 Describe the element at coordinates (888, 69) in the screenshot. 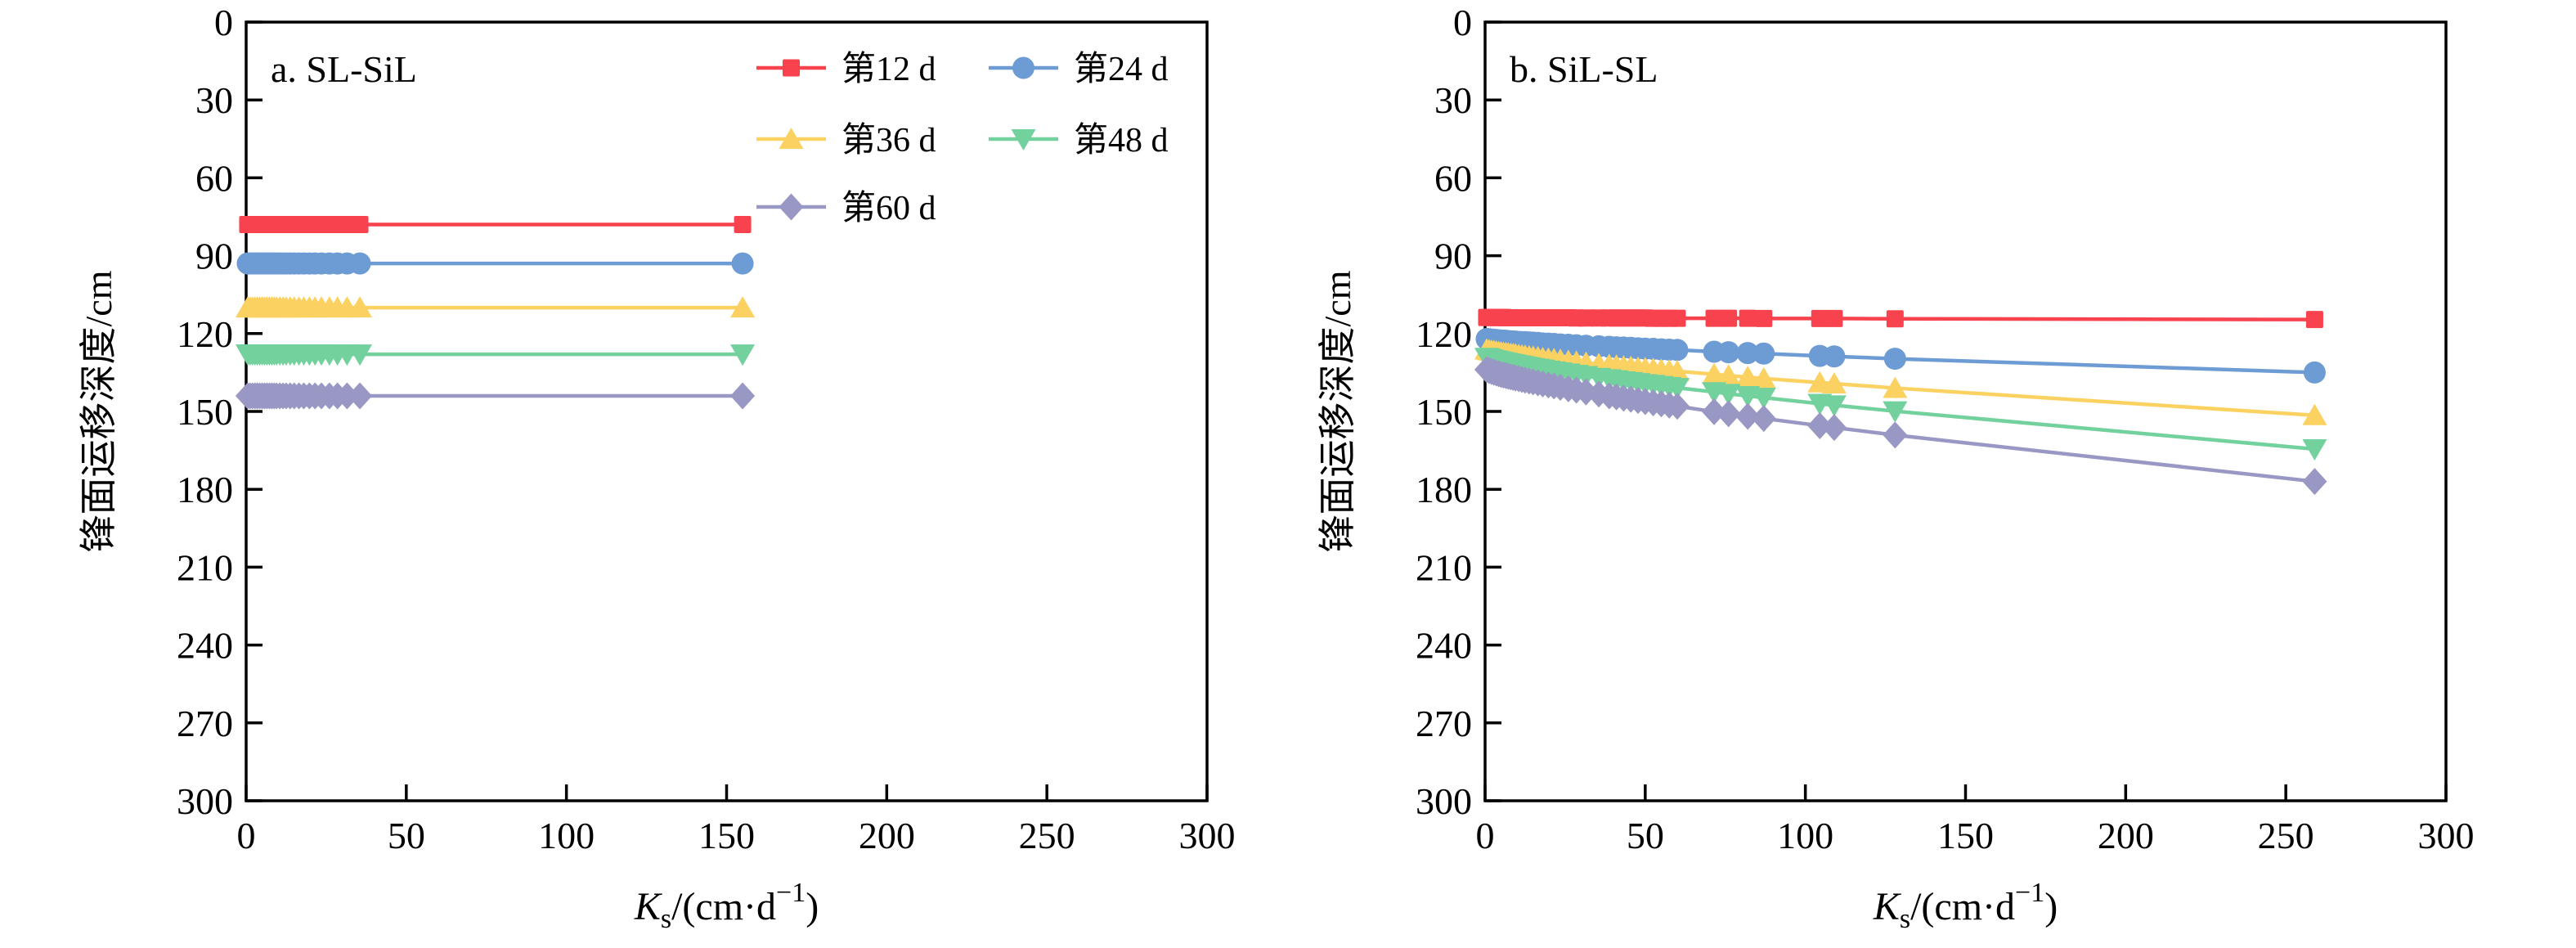

I see `legend-label: 第12 d` at that location.